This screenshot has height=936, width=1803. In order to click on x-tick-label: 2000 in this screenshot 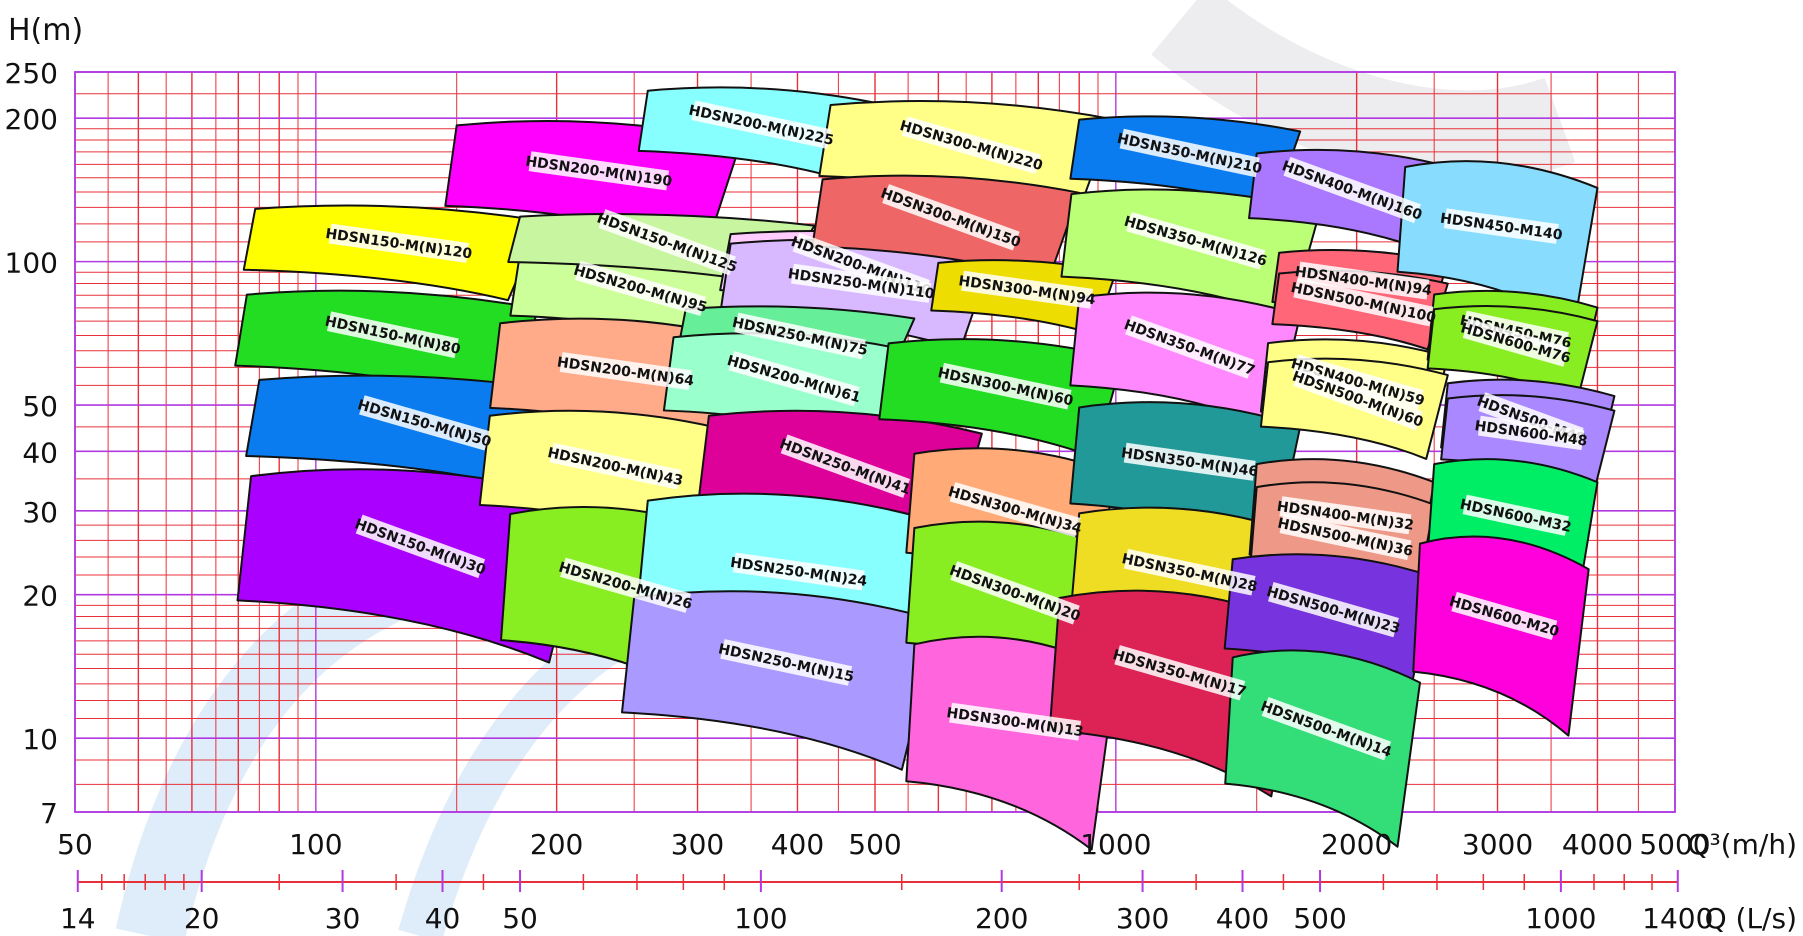, I will do `click(1356, 844)`.